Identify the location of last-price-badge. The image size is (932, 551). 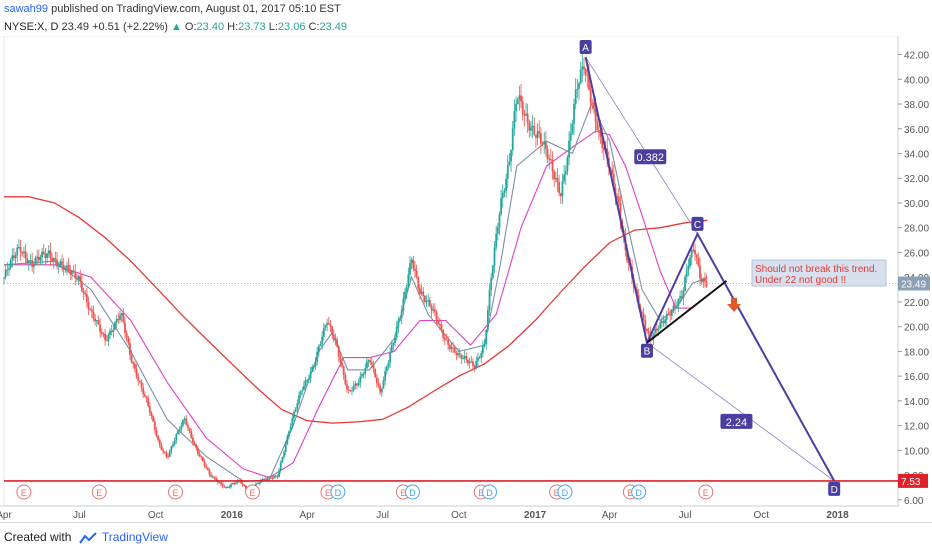
(914, 283).